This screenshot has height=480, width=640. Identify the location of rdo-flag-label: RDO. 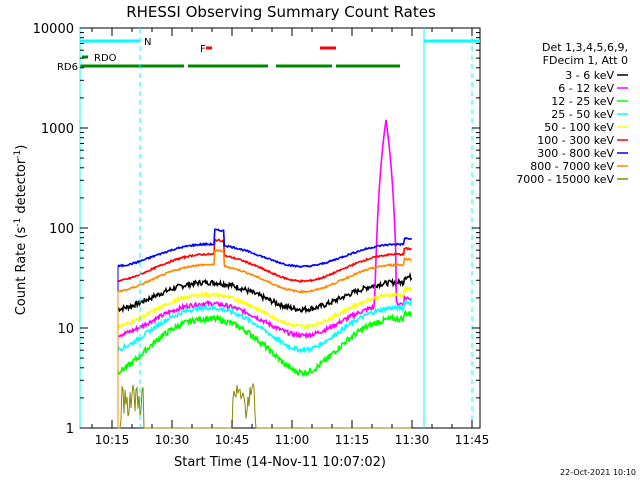
(105, 58).